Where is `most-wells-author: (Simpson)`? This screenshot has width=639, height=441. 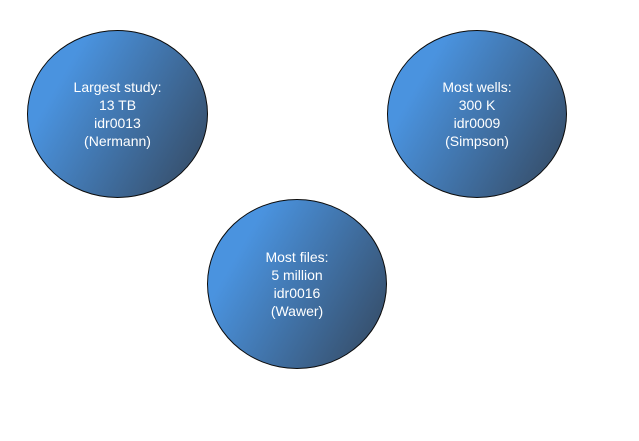 most-wells-author: (Simpson) is located at coordinates (477, 141).